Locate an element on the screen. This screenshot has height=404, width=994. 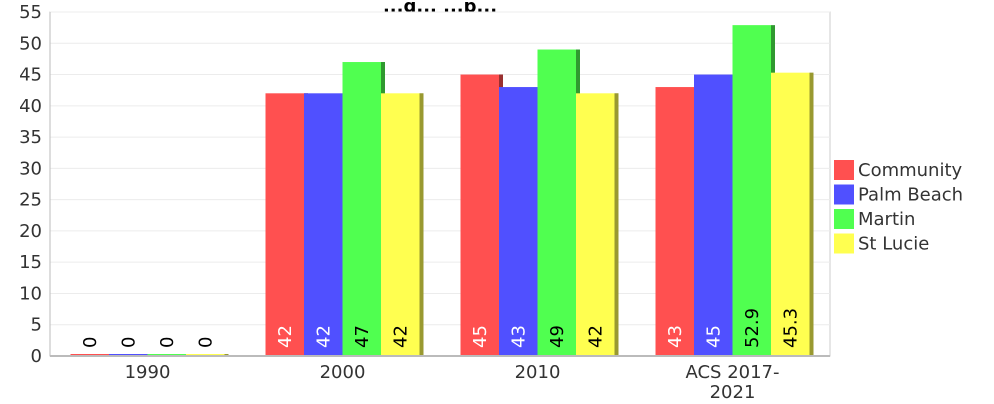
data-label: 49 is located at coordinates (557, 336).